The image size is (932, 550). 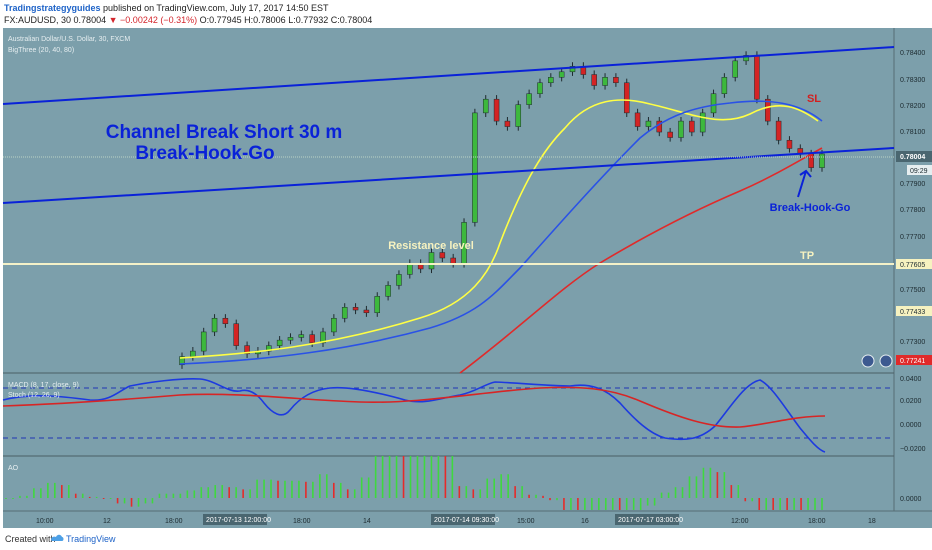 I want to click on osc-tick: 0.0400, so click(x=911, y=379).